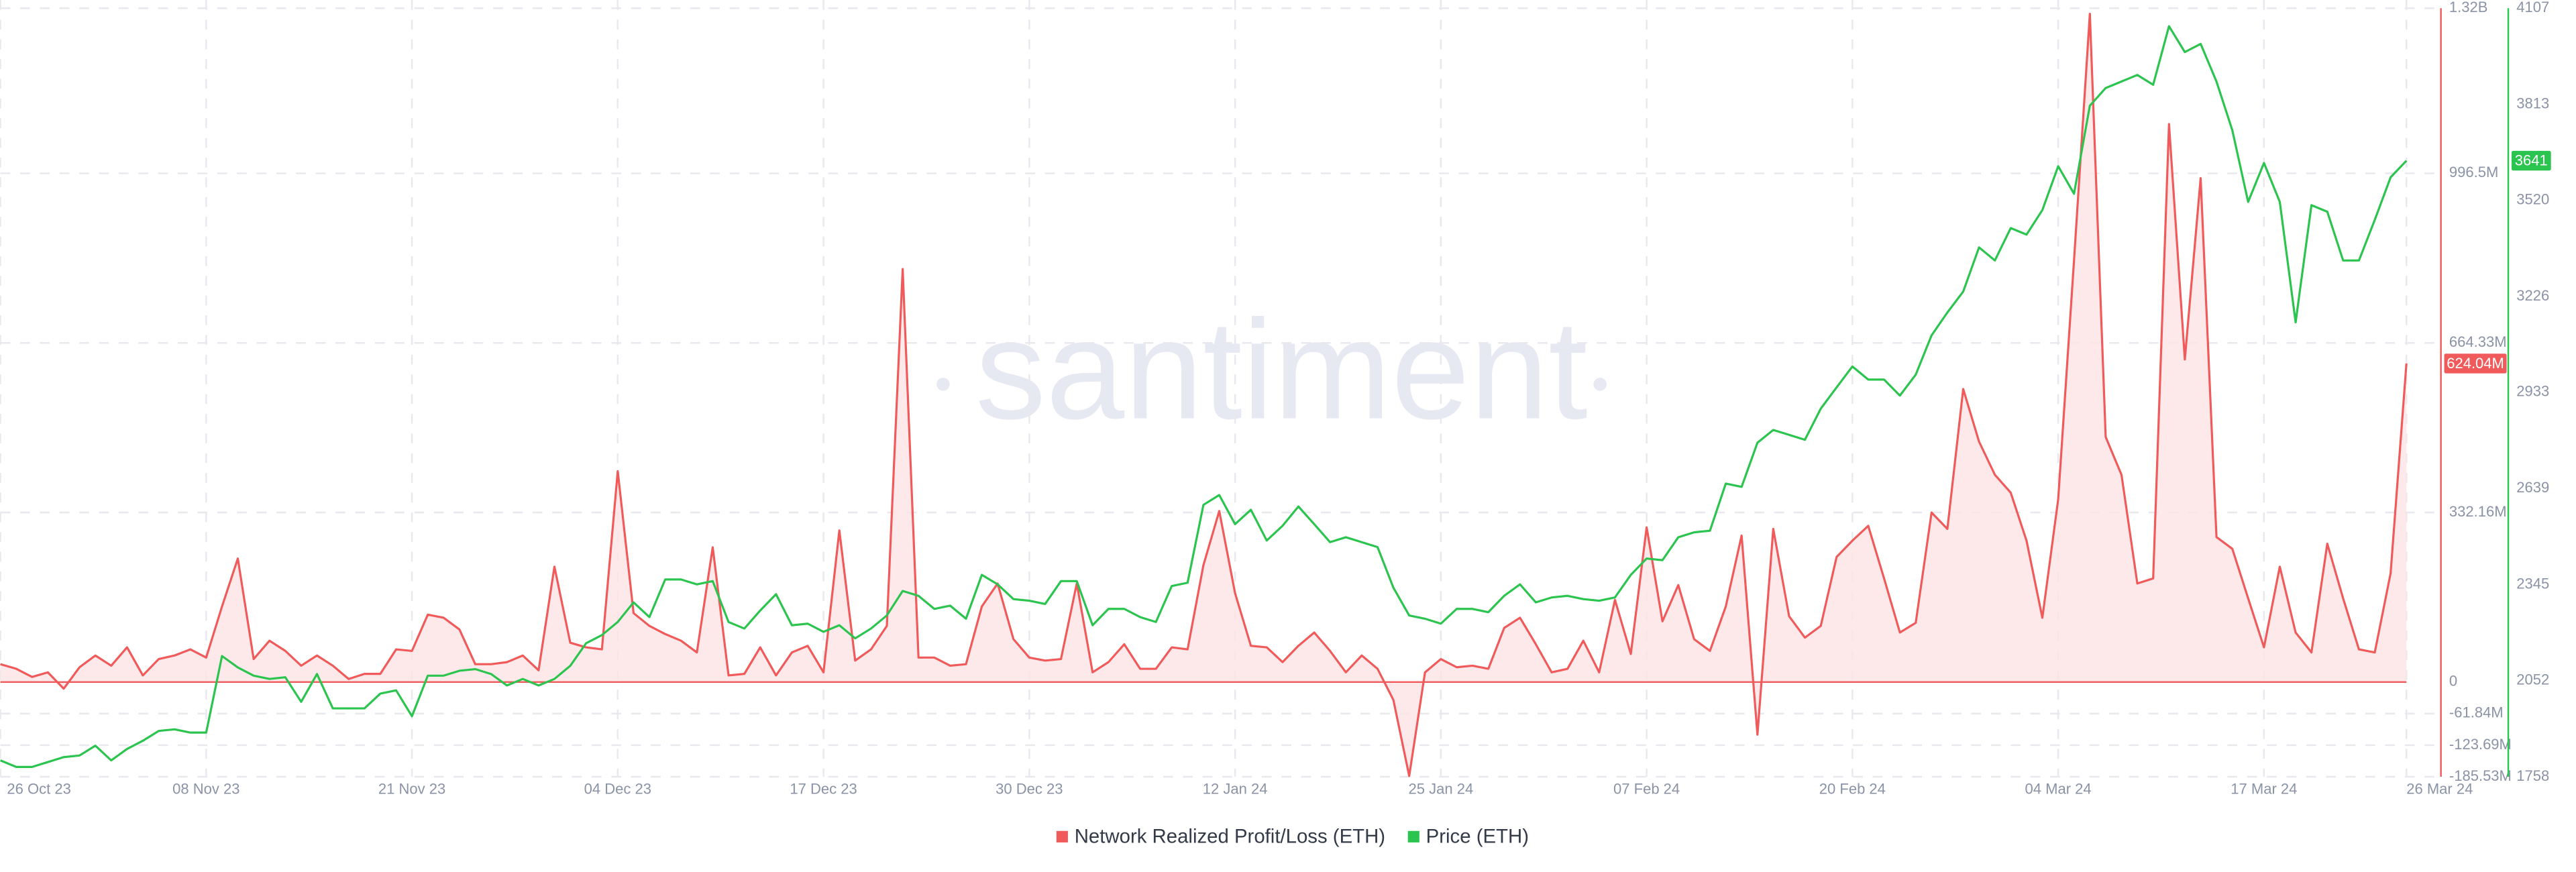  Describe the element at coordinates (2478, 512) in the screenshot. I see `y-tick-label: 332.16M` at that location.